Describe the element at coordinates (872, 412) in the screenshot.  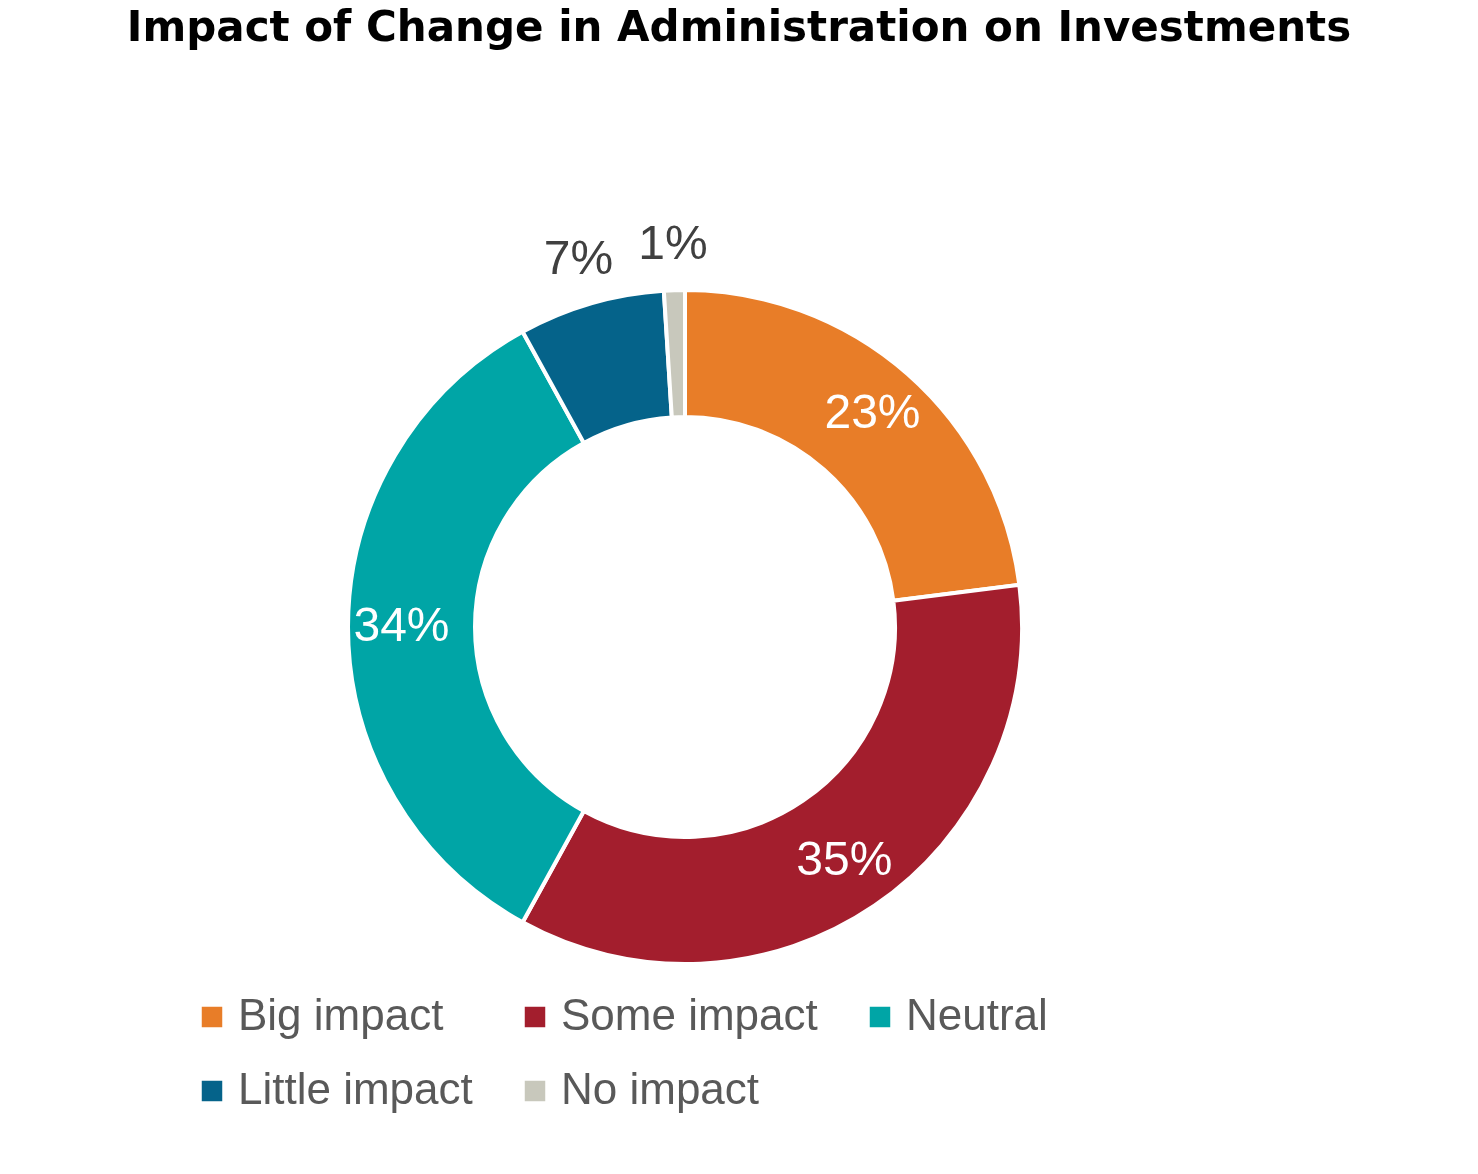
I see `data-label: 23%` at that location.